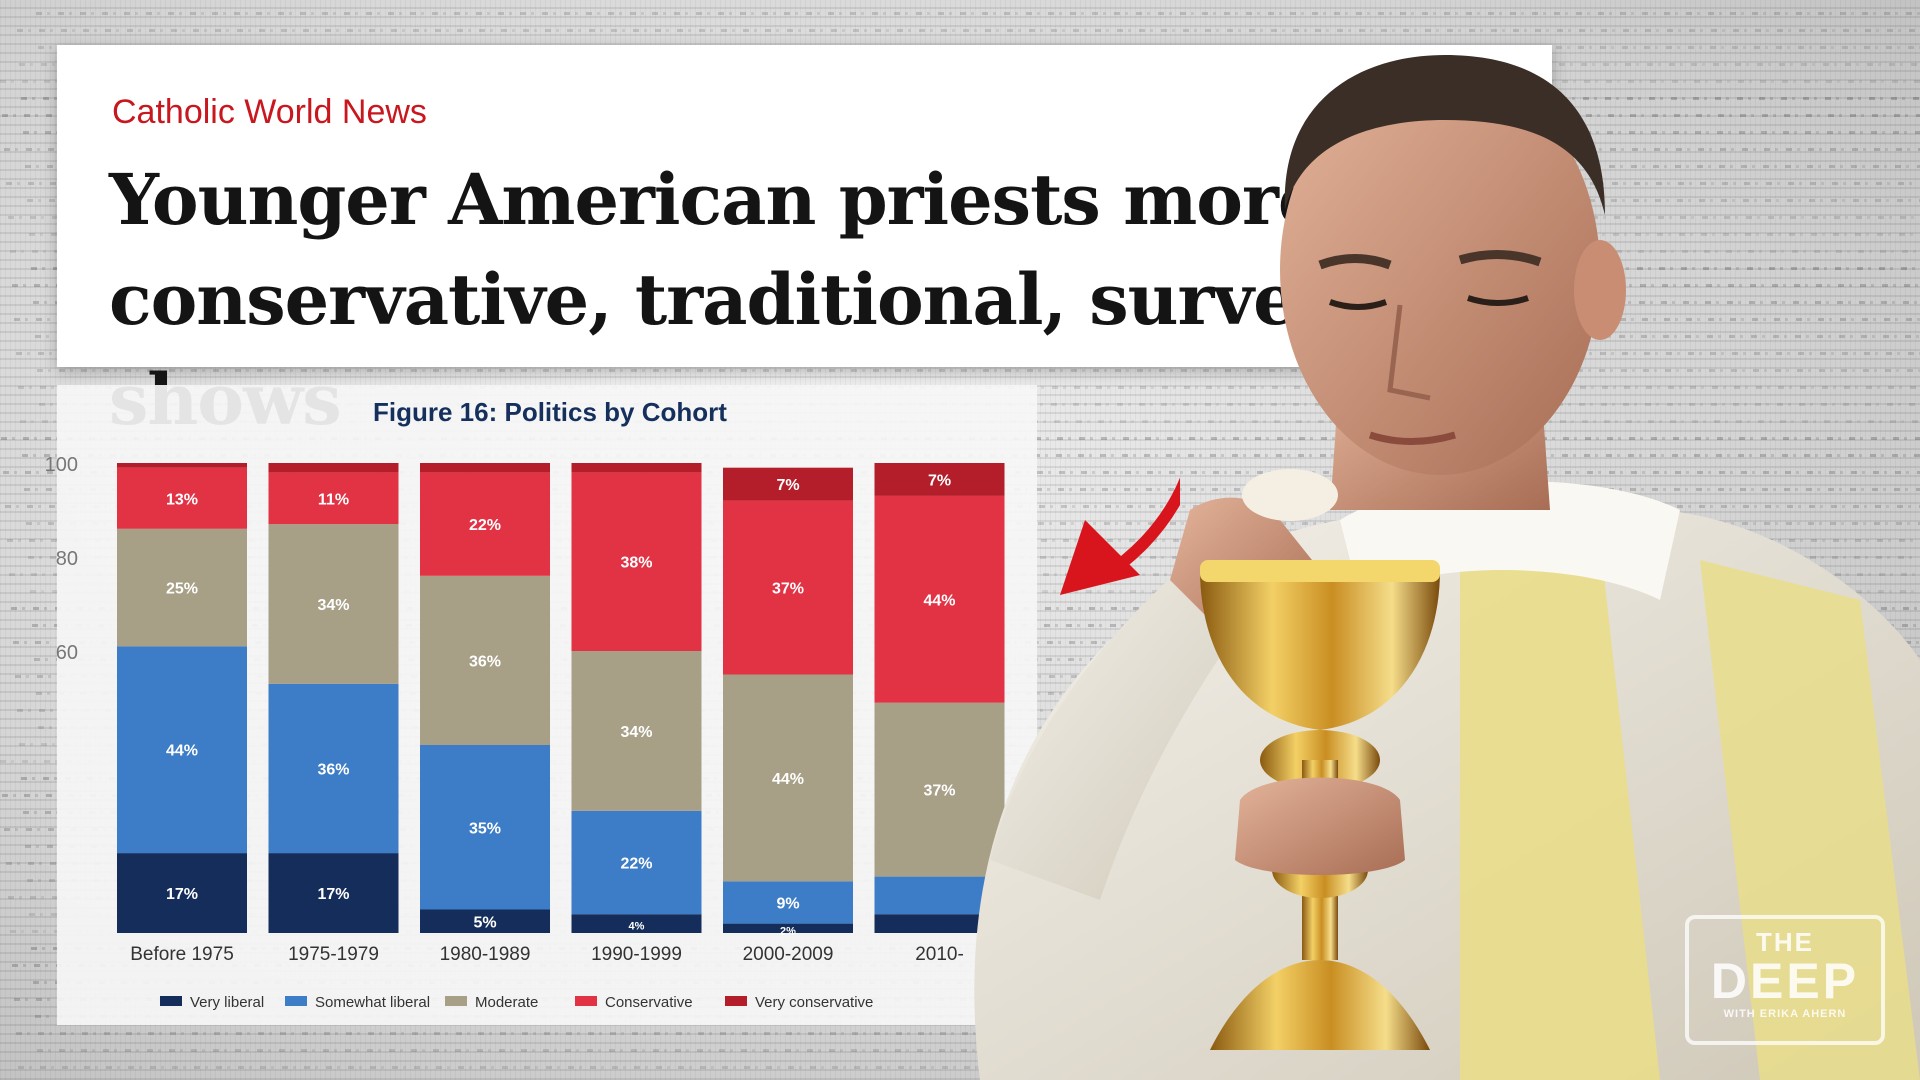 The width and height of the screenshot is (1920, 1080). I want to click on y-tick-label: 80, so click(67, 559).